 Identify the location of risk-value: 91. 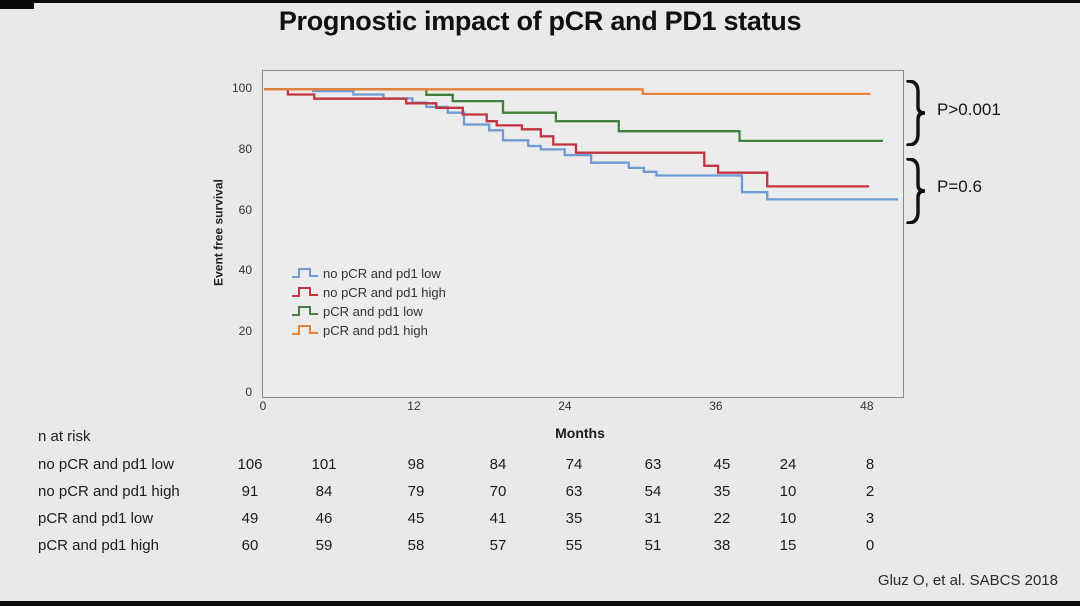
(250, 491).